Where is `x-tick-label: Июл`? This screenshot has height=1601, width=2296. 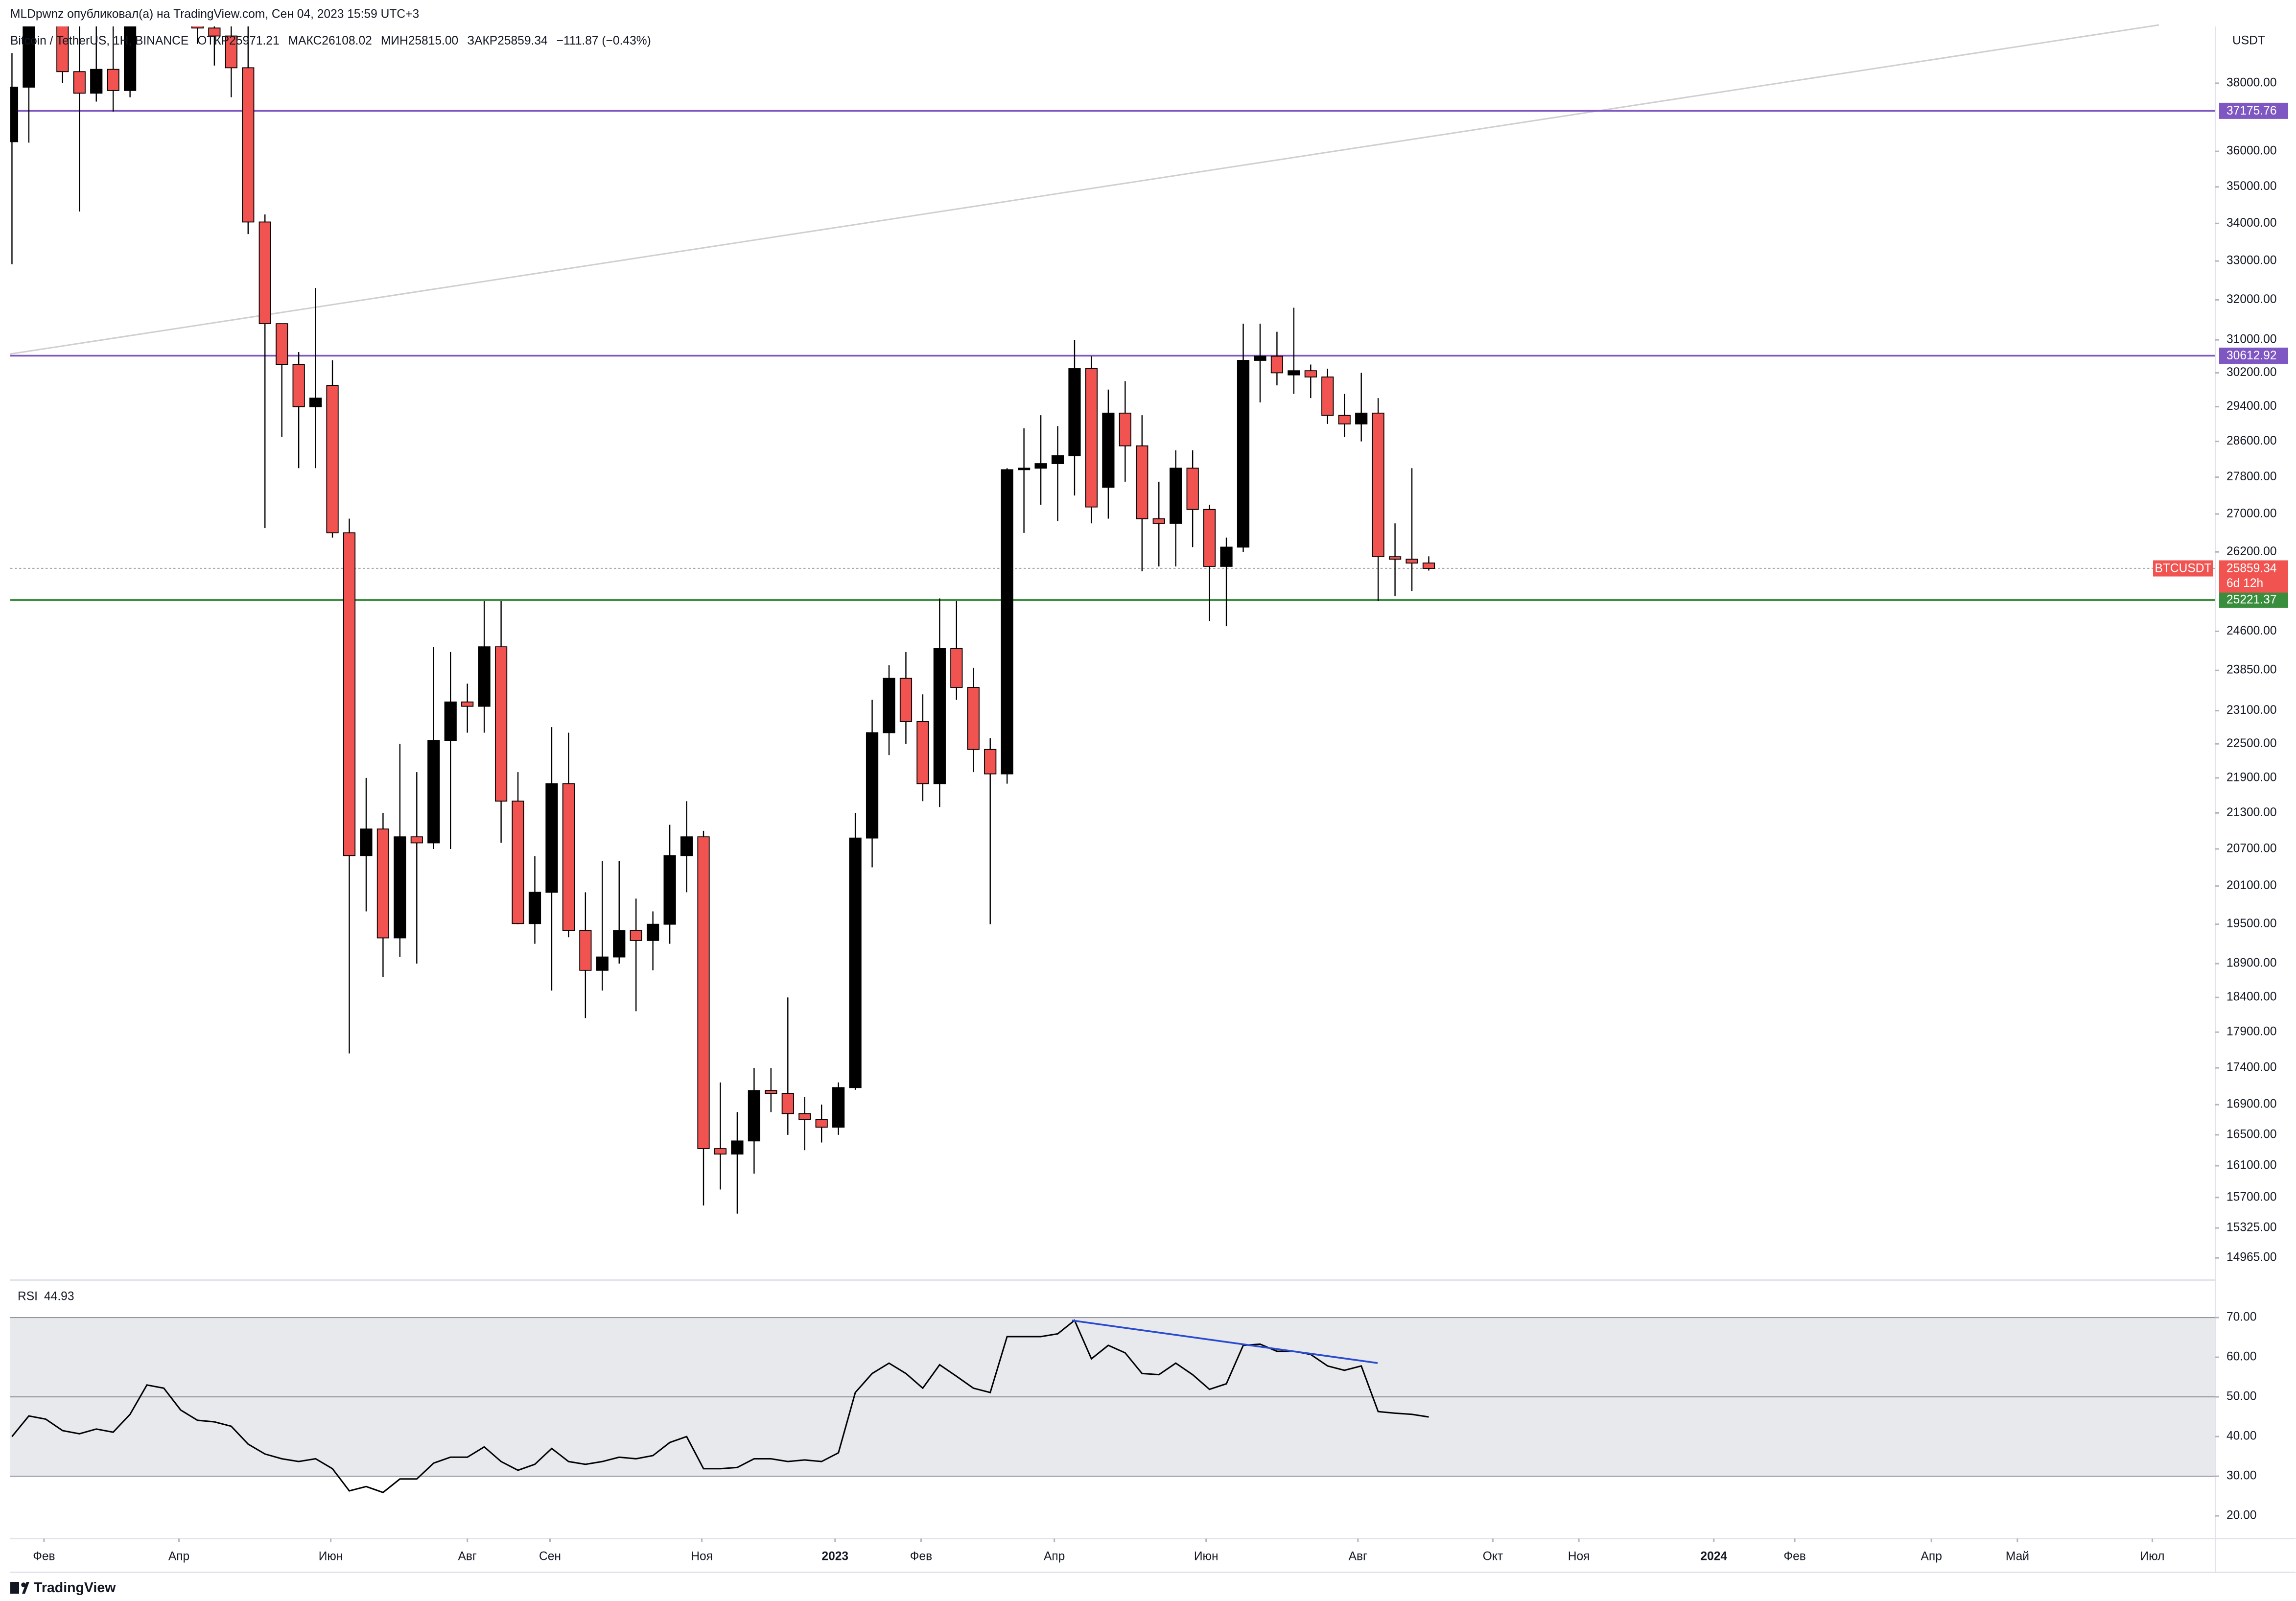
x-tick-label: Июл is located at coordinates (2152, 1556).